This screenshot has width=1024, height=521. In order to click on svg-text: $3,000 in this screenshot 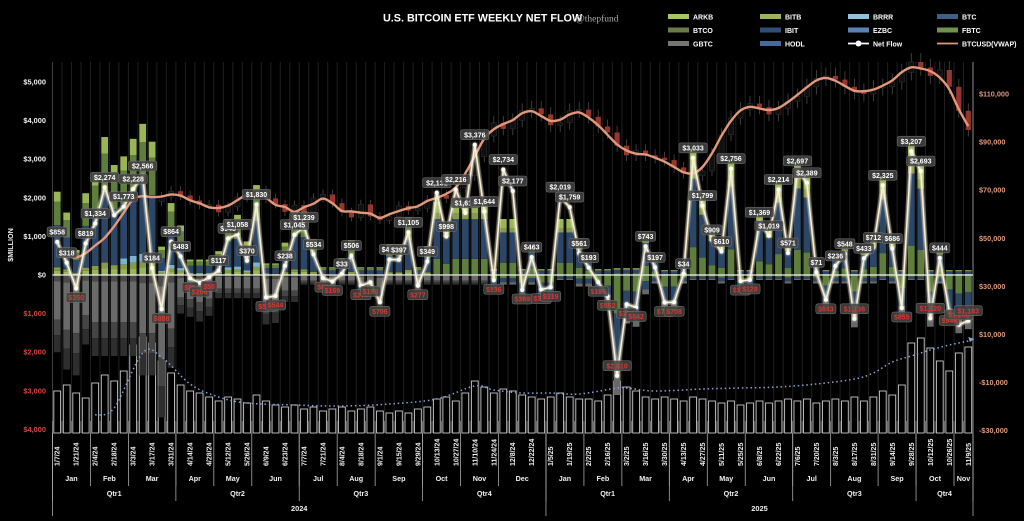, I will do `click(34, 390)`.